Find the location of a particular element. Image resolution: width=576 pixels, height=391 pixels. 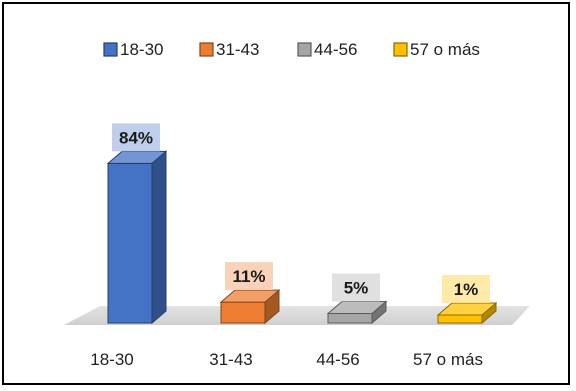

legend-item-57-o-m-s: 57 o más is located at coordinates (436, 49).